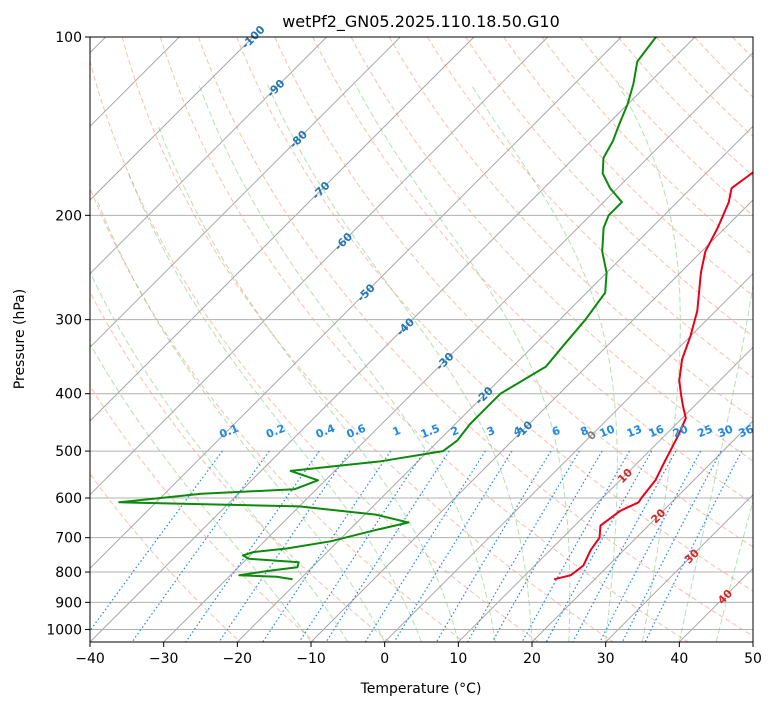 The width and height of the screenshot is (775, 708). What do you see at coordinates (725, 431) in the screenshot?
I see `mixing-ratio-label: 30` at bounding box center [725, 431].